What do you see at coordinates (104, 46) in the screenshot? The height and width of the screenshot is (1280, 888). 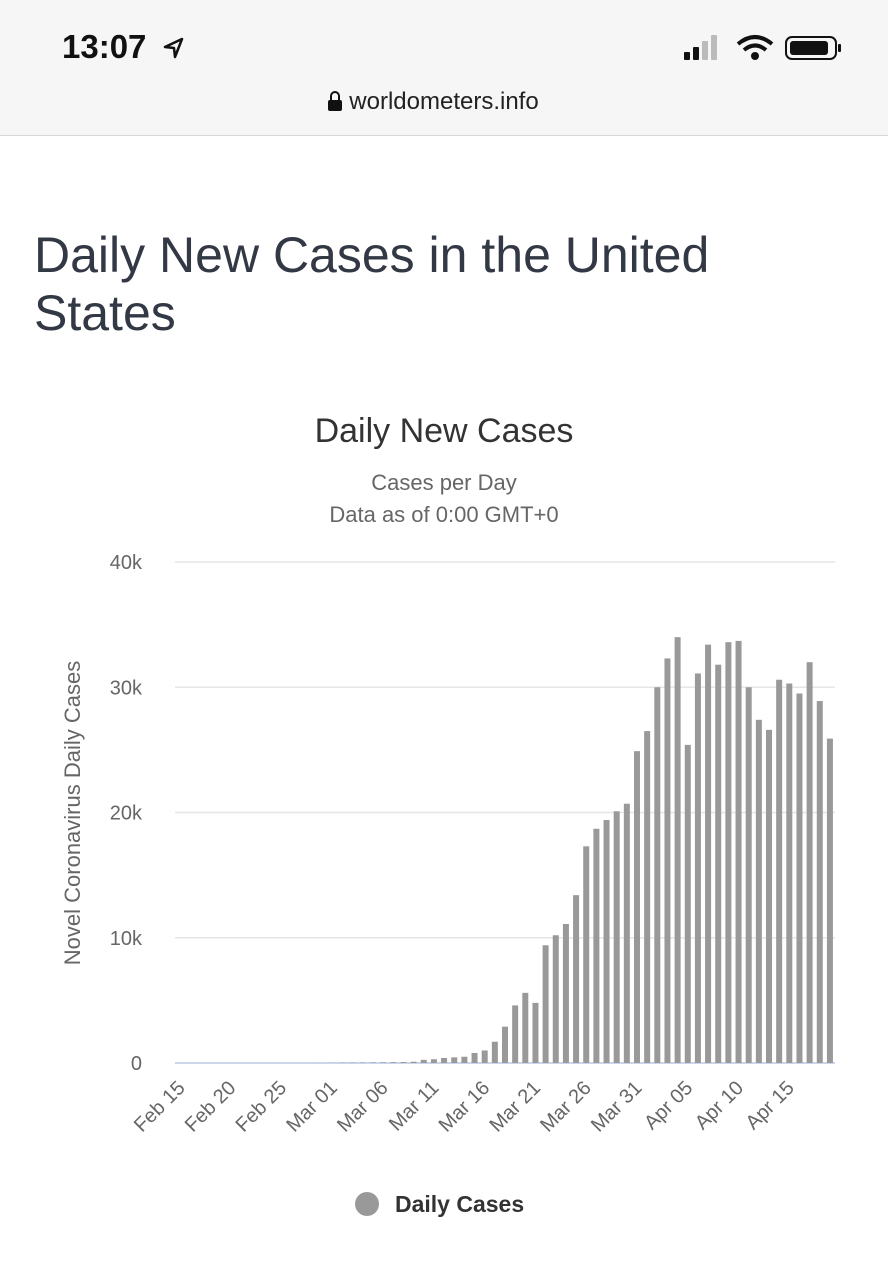 I see `clock: 13:07` at bounding box center [104, 46].